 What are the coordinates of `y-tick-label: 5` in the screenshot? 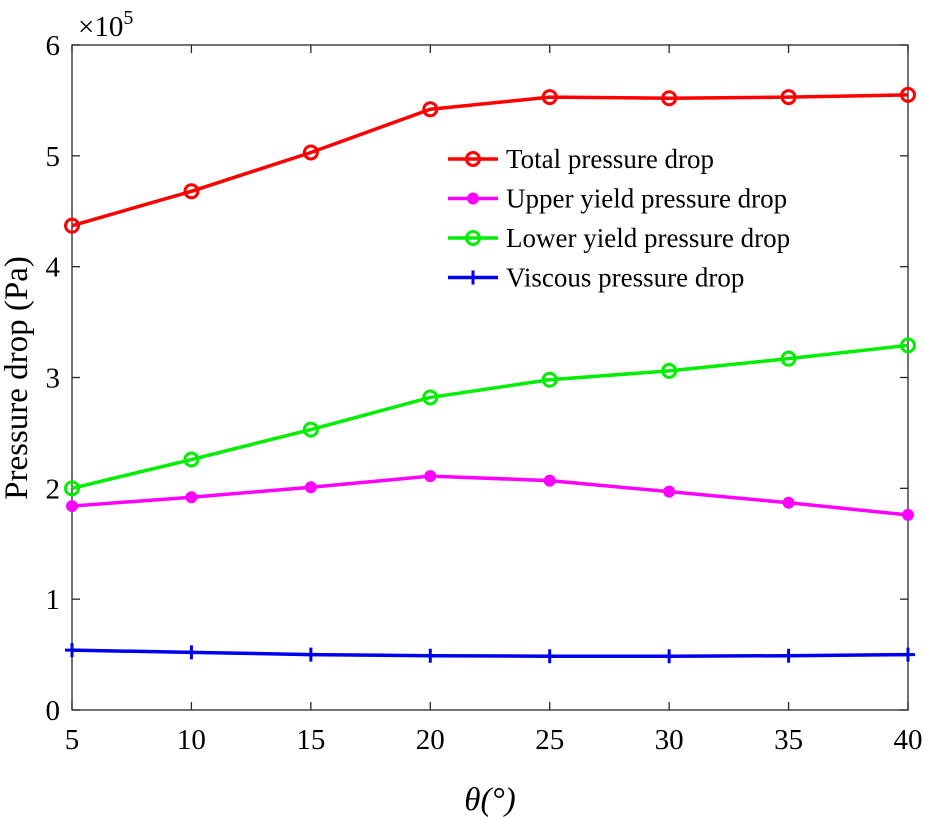 It's located at (53, 157).